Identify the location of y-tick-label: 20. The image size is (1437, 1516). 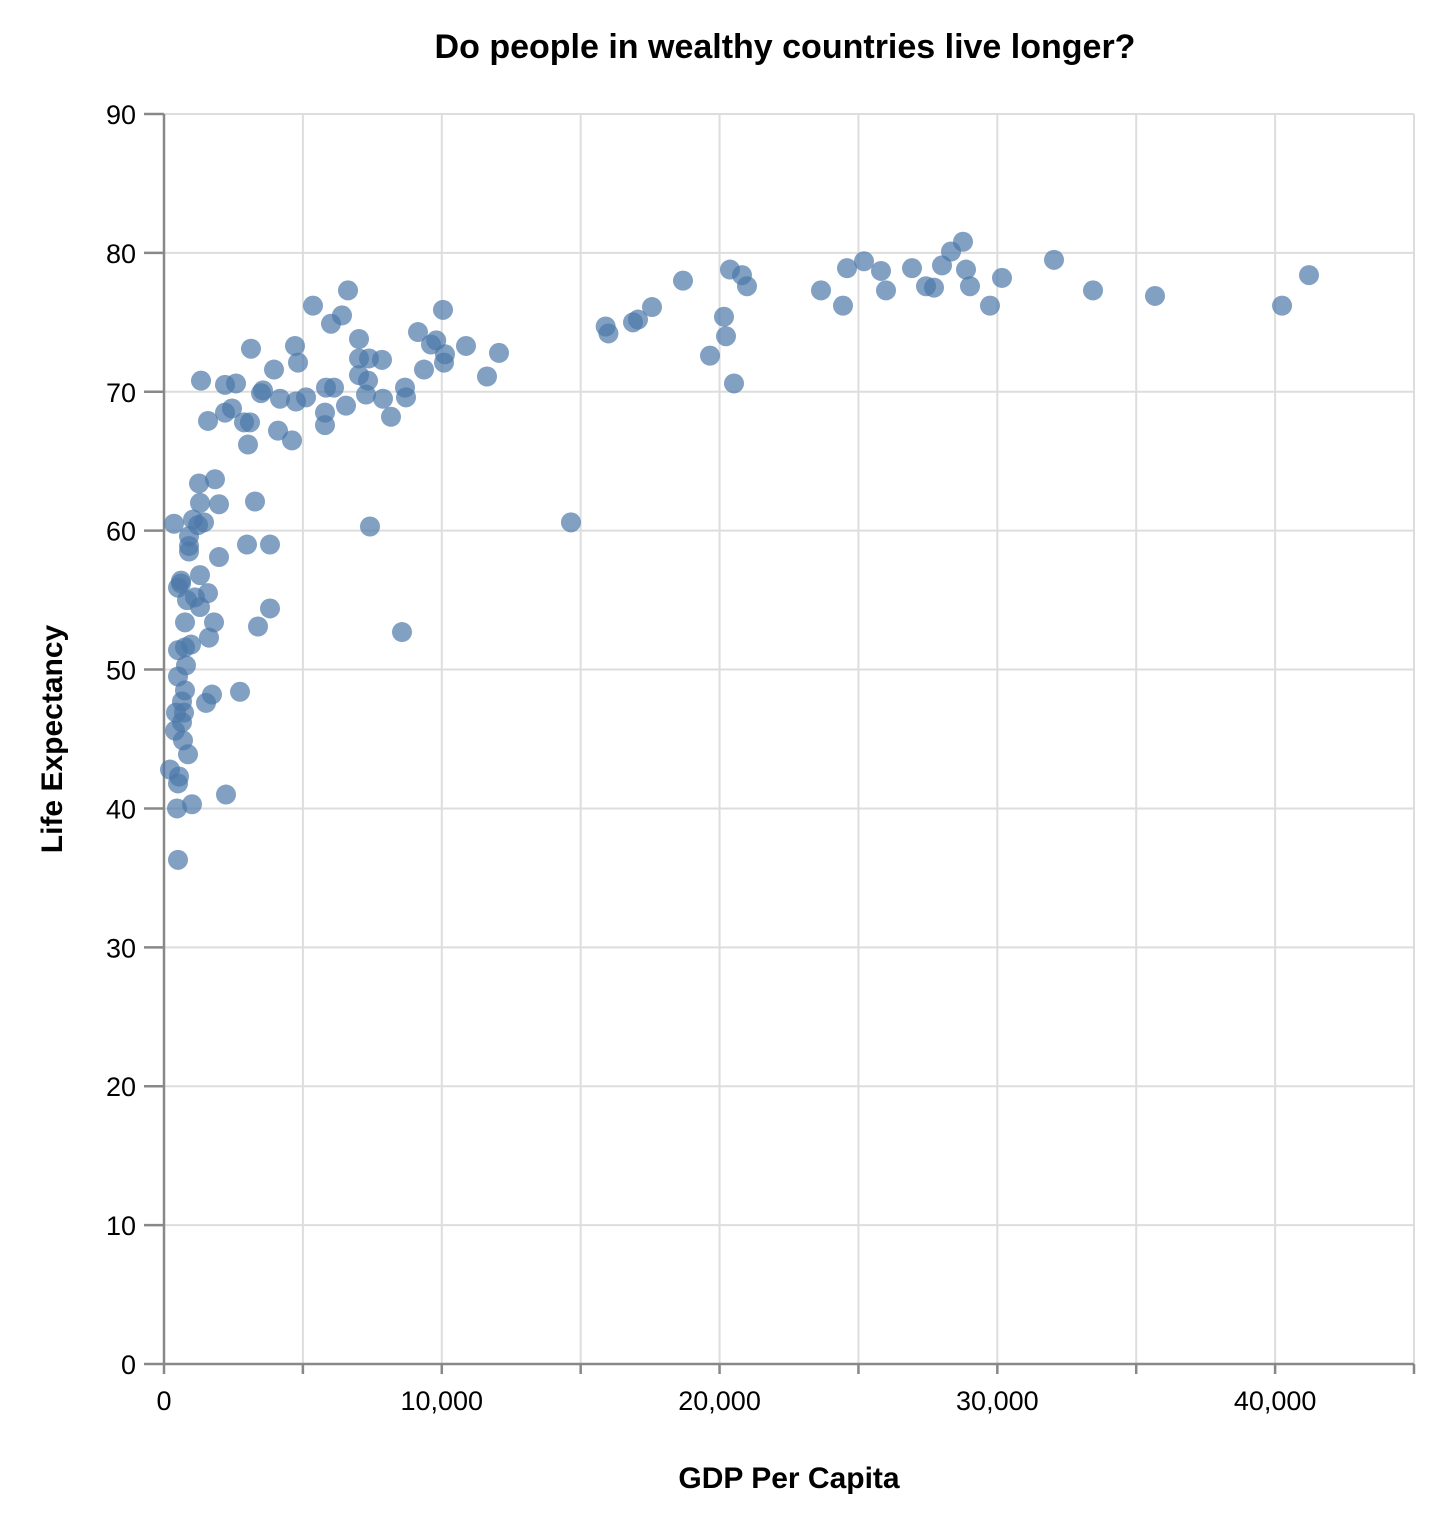
(121, 1087).